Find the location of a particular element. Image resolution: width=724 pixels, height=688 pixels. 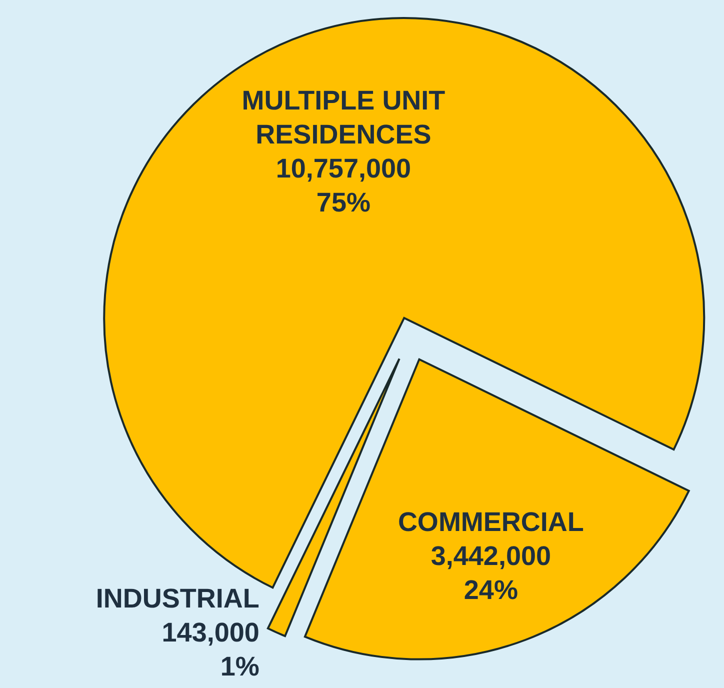

slice-label: INDUSTRIAL is located at coordinates (178, 598).